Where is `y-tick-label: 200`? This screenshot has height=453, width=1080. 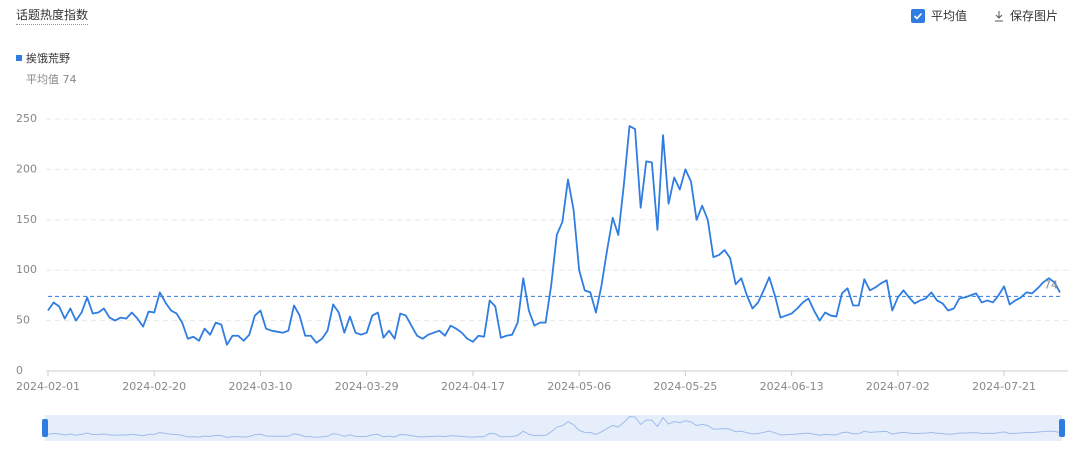
y-tick-label: 200 is located at coordinates (26, 168).